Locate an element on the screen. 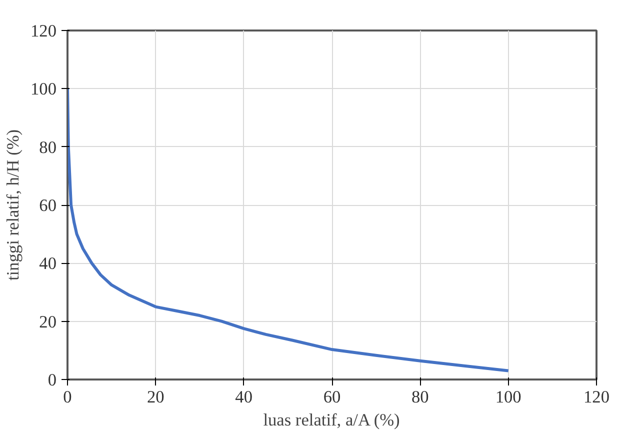 This screenshot has height=432, width=641. x-tick-label: 60 is located at coordinates (332, 397).